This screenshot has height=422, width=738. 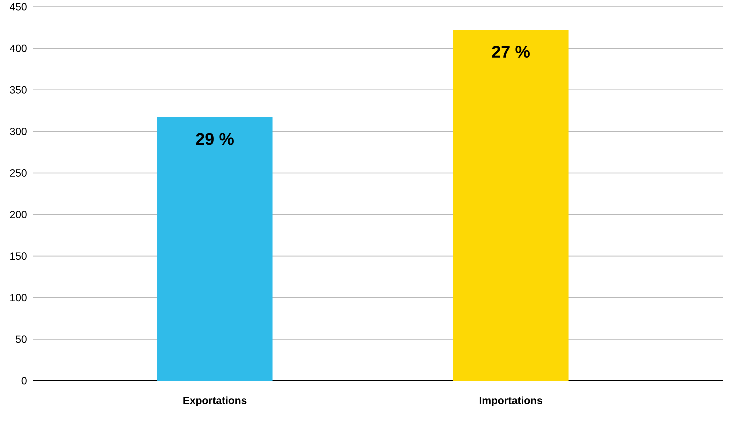 What do you see at coordinates (18, 214) in the screenshot?
I see `y-tick-label: 200` at bounding box center [18, 214].